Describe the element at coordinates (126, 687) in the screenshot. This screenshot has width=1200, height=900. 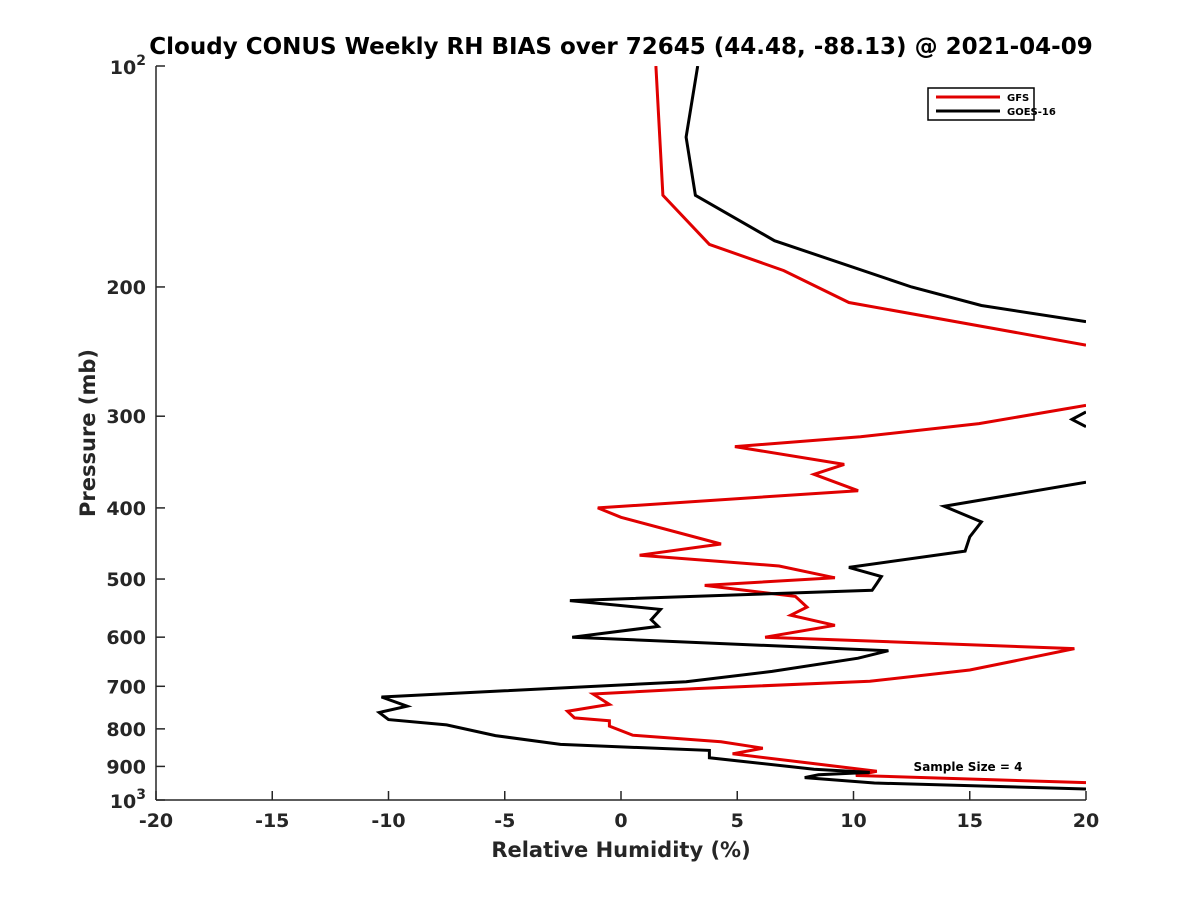
I see `y-tick-label: 700` at that location.